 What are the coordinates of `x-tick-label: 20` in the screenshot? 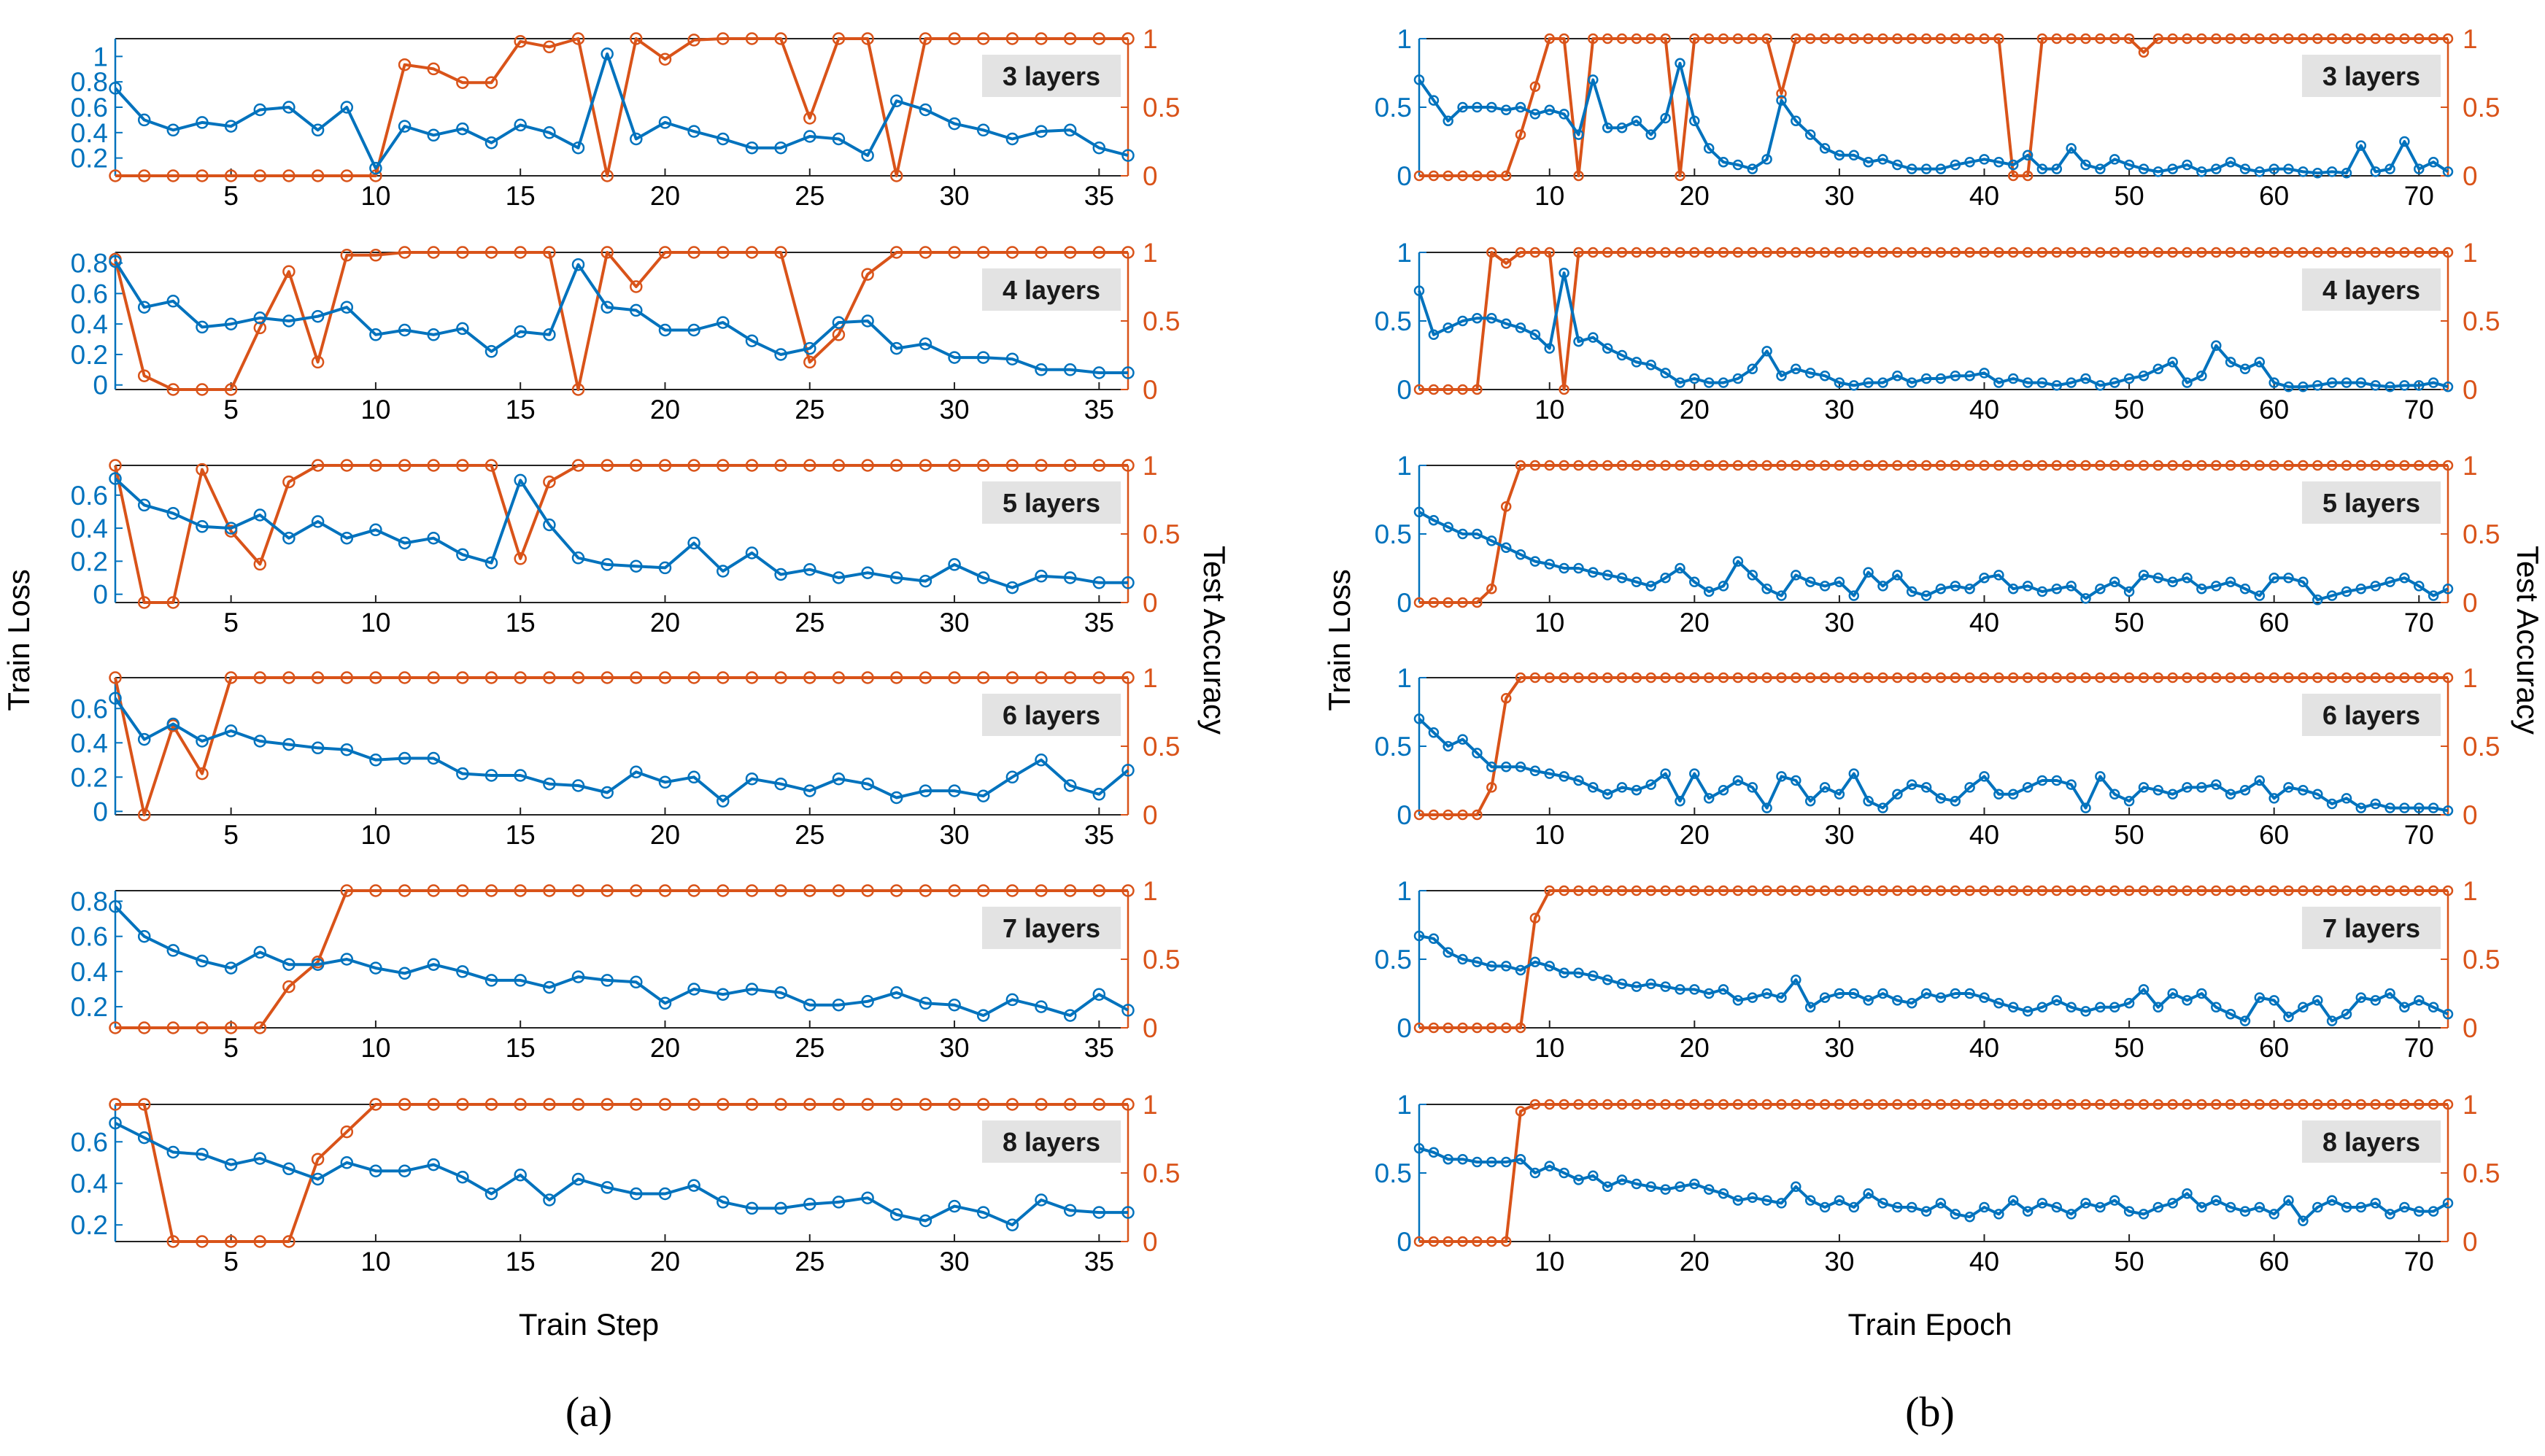 It's located at (1695, 1262).